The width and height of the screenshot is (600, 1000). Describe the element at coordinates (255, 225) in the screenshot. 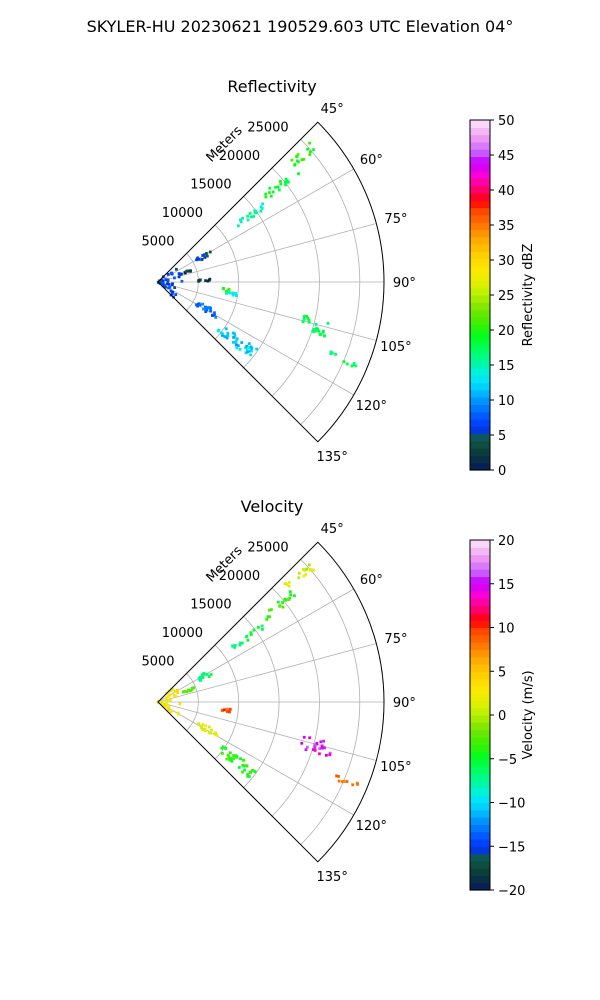

I see `azimuth-gridline` at that location.